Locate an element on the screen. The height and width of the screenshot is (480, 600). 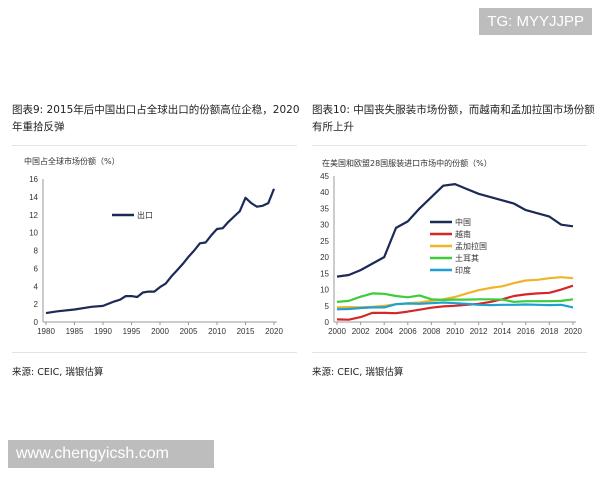
x-tick-label: 2004 is located at coordinates (384, 331).